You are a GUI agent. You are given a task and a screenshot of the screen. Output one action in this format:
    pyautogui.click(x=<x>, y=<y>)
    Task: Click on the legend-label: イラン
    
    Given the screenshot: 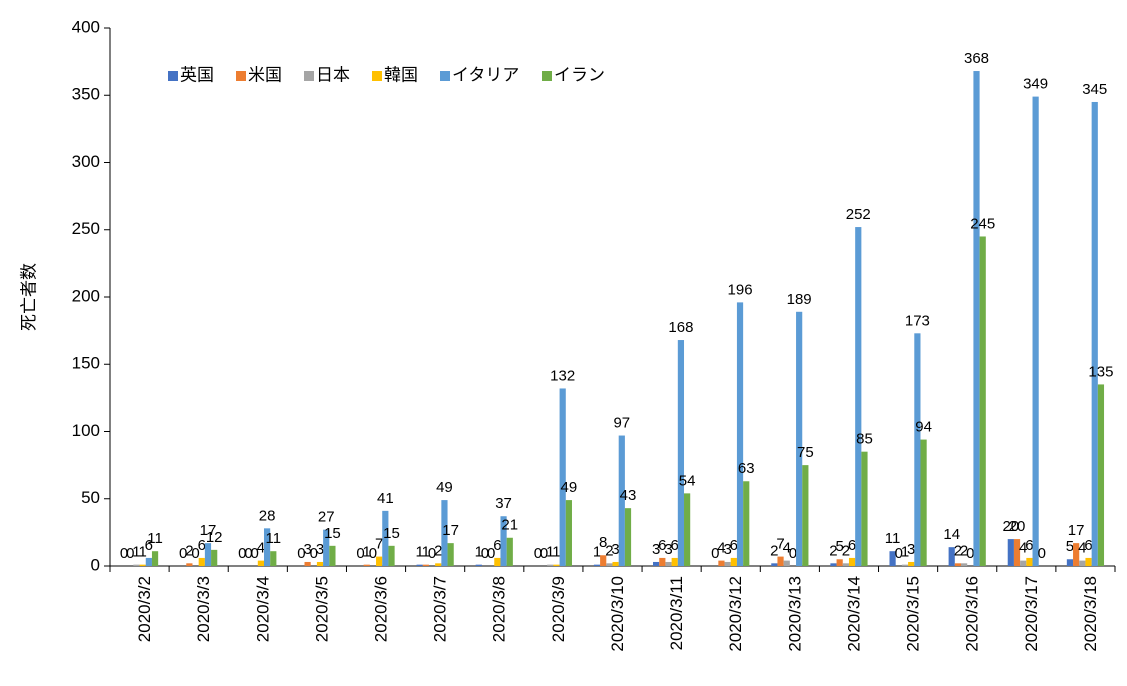 What is the action you would take?
    pyautogui.click(x=579, y=74)
    